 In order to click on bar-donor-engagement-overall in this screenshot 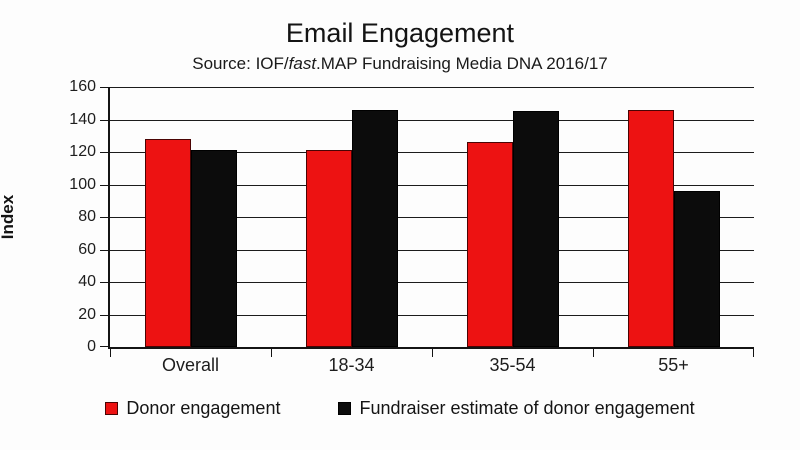, I will do `click(167, 243)`.